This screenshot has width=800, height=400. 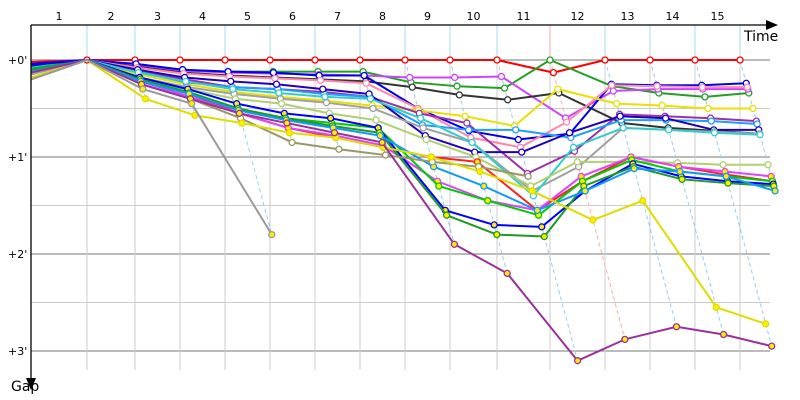 What do you see at coordinates (673, 16) in the screenshot?
I see `x-tick-label: 14` at bounding box center [673, 16].